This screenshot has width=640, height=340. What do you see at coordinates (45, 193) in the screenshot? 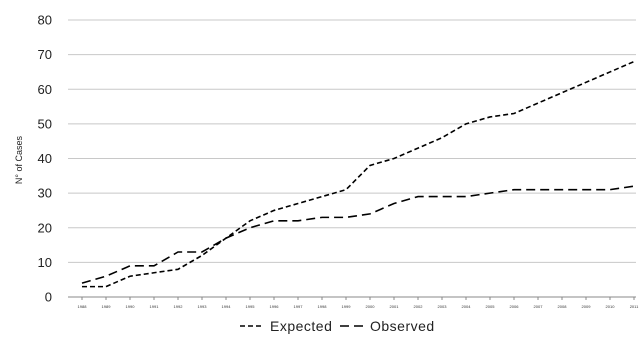
I see `y-tick-label: 30` at bounding box center [45, 193].